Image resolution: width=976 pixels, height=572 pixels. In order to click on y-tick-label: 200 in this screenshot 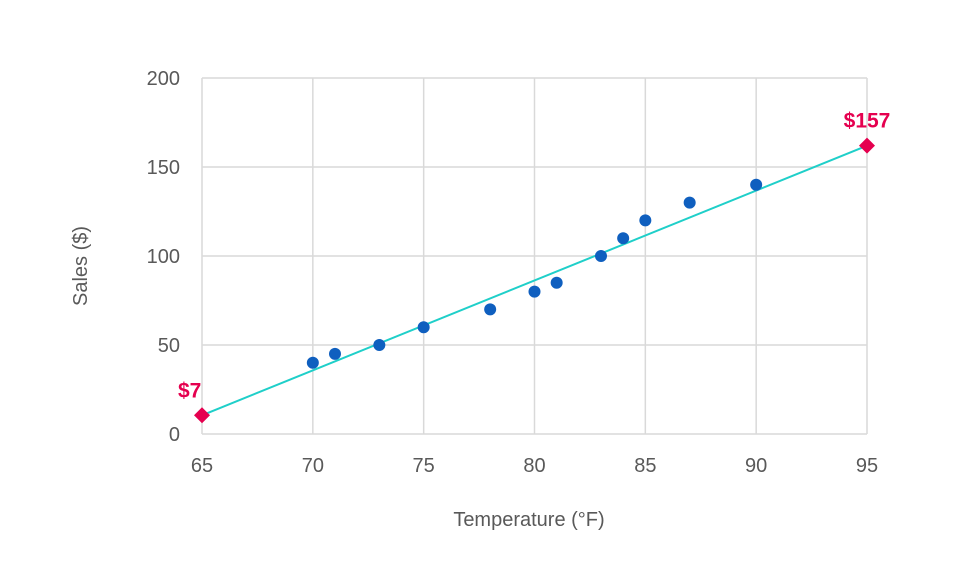, I will do `click(163, 79)`.